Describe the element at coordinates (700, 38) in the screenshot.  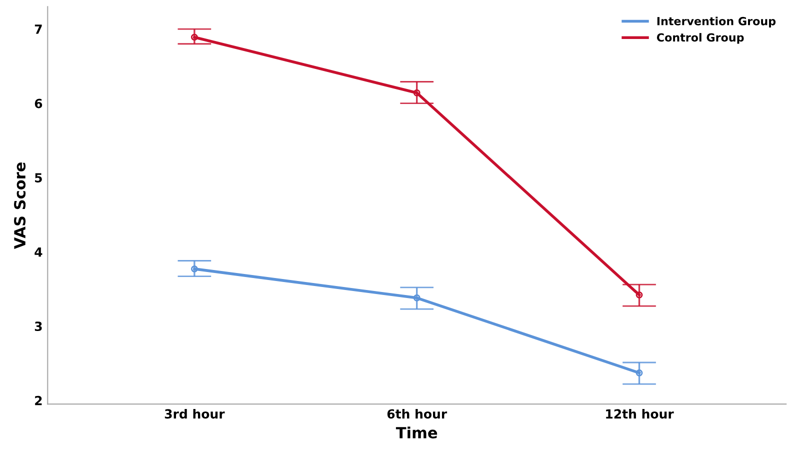
I see `legend-label: Control Group` at that location.